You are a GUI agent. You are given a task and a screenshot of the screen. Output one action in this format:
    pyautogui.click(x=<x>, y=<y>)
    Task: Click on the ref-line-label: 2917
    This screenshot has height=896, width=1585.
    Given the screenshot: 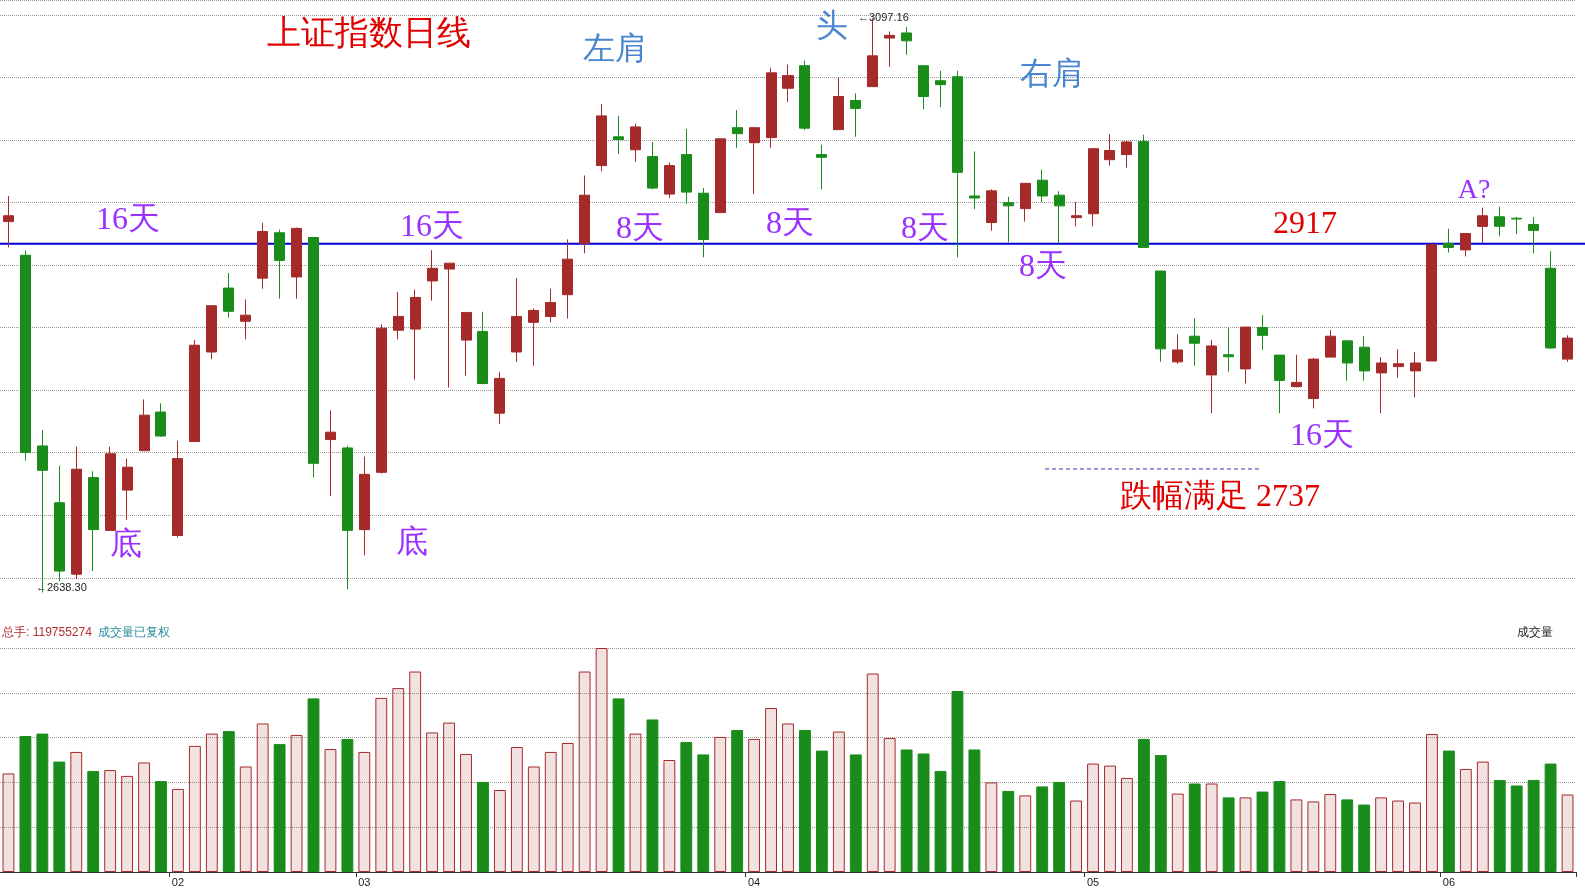 What is the action you would take?
    pyautogui.click(x=1305, y=221)
    